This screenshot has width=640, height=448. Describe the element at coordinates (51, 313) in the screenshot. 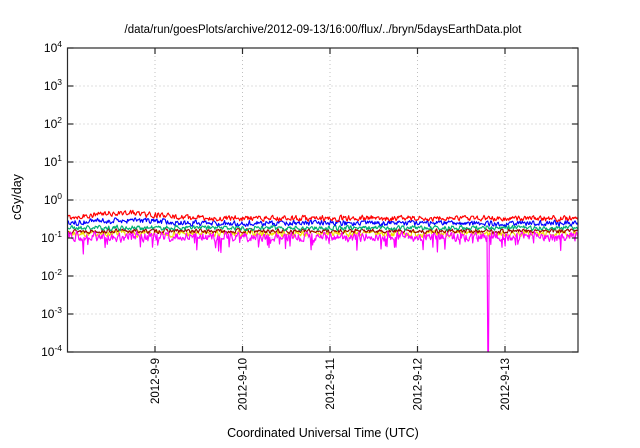

I see `y-tick-label: 10⁻³` at that location.